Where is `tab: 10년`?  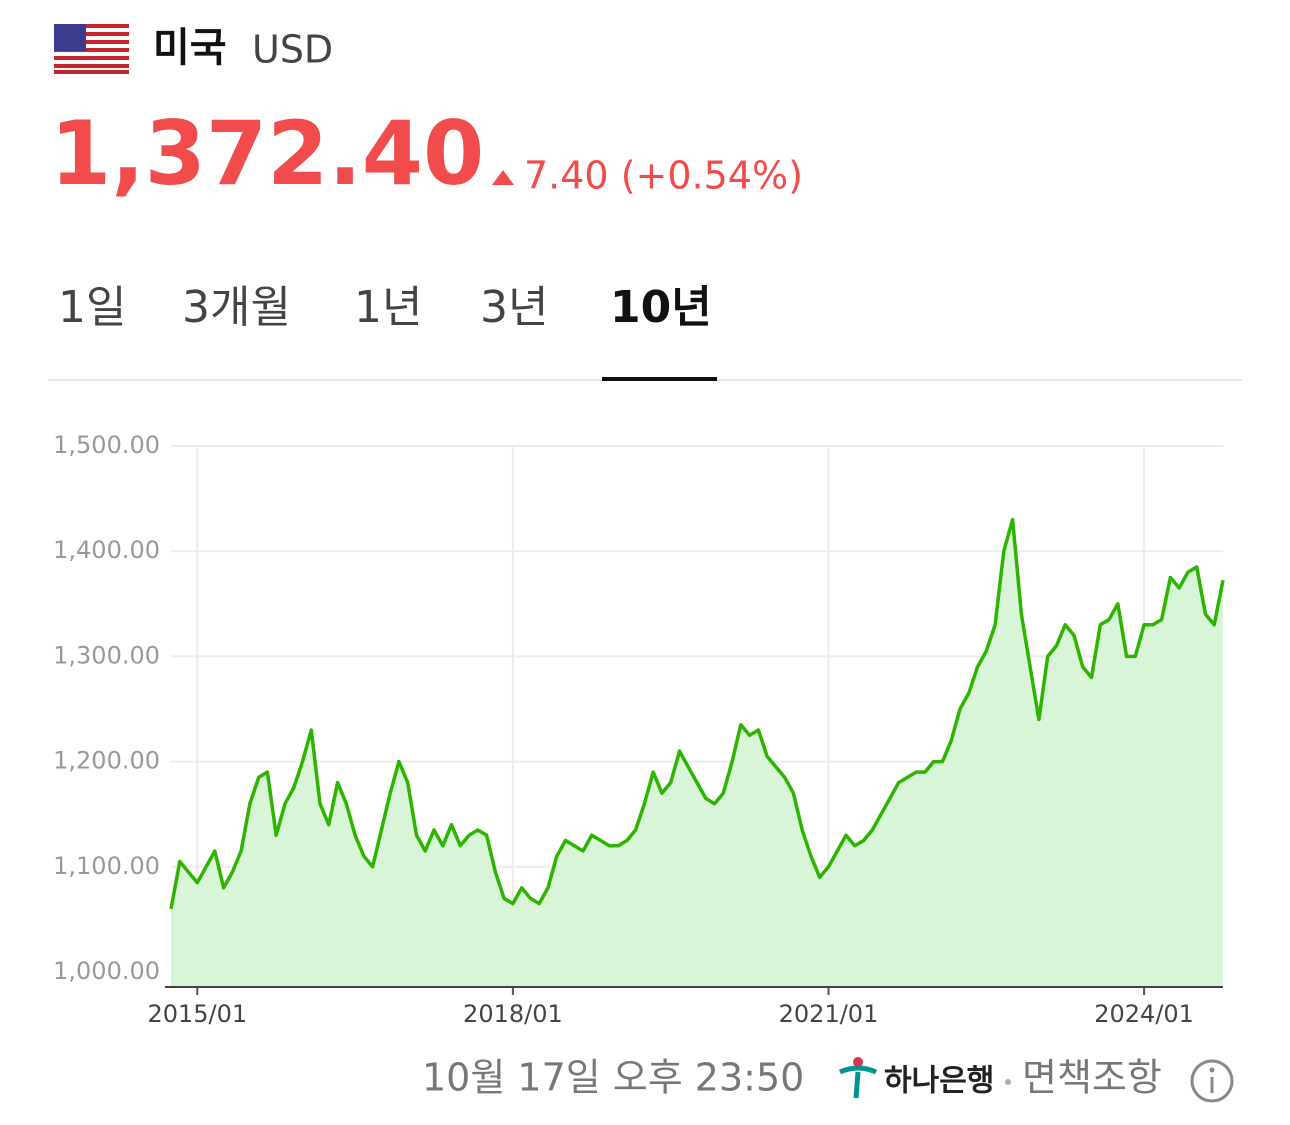
tab: 10년 is located at coordinates (661, 307).